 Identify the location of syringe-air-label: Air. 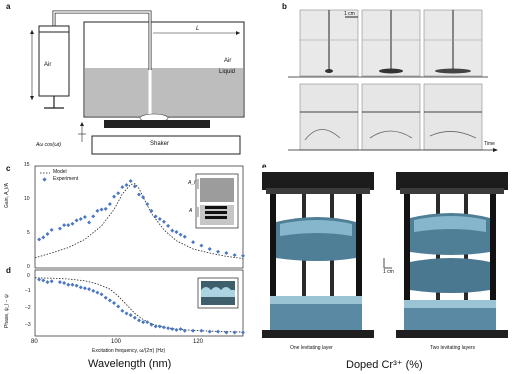
(48, 65).